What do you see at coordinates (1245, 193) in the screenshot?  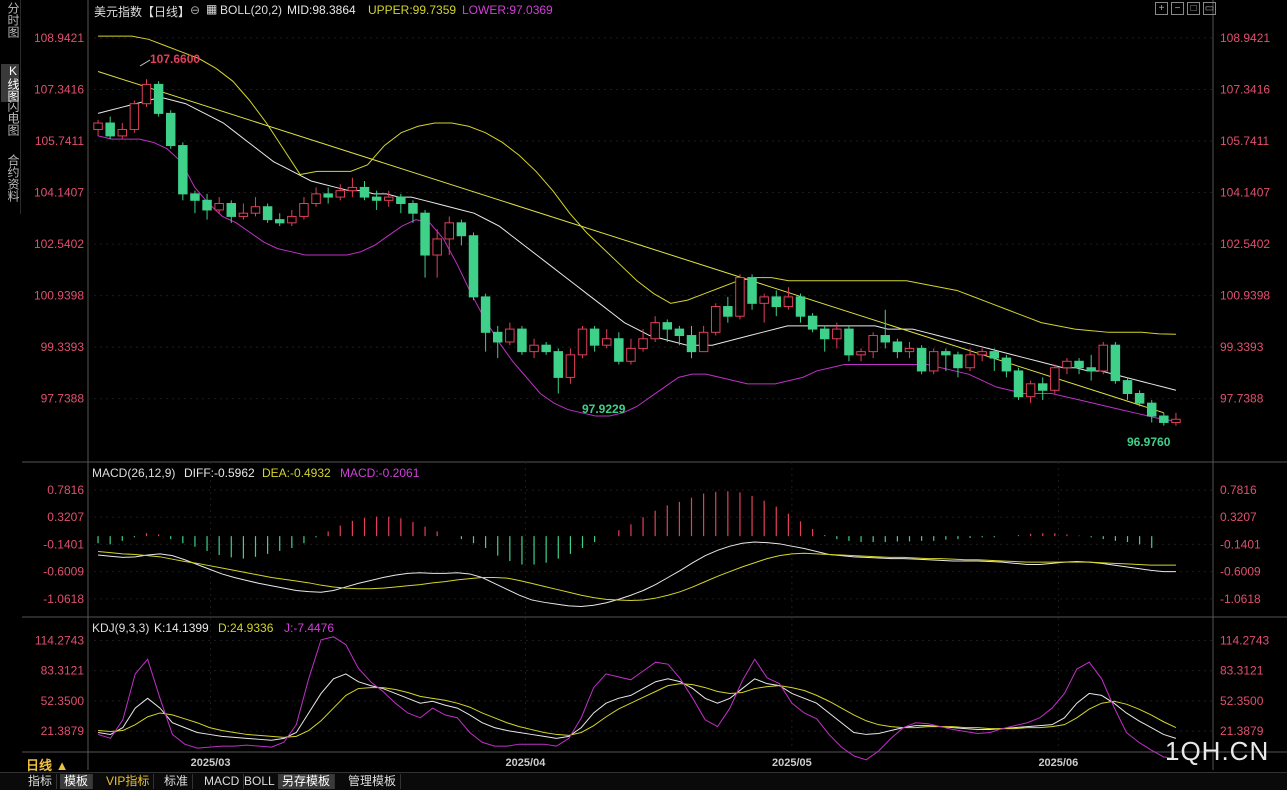 I see `y-tick-right: 104.1407` at bounding box center [1245, 193].